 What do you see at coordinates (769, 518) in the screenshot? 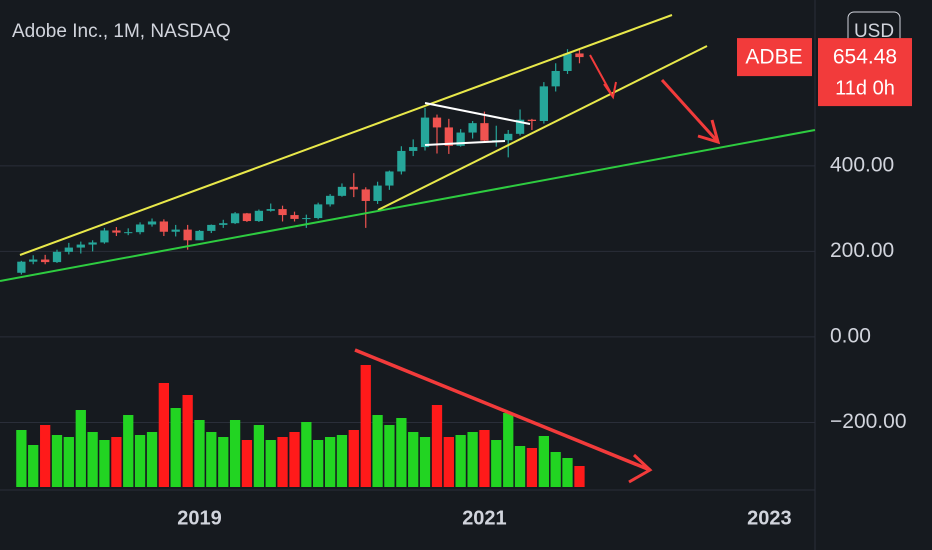
I see `x-tick-label: 2023` at bounding box center [769, 518].